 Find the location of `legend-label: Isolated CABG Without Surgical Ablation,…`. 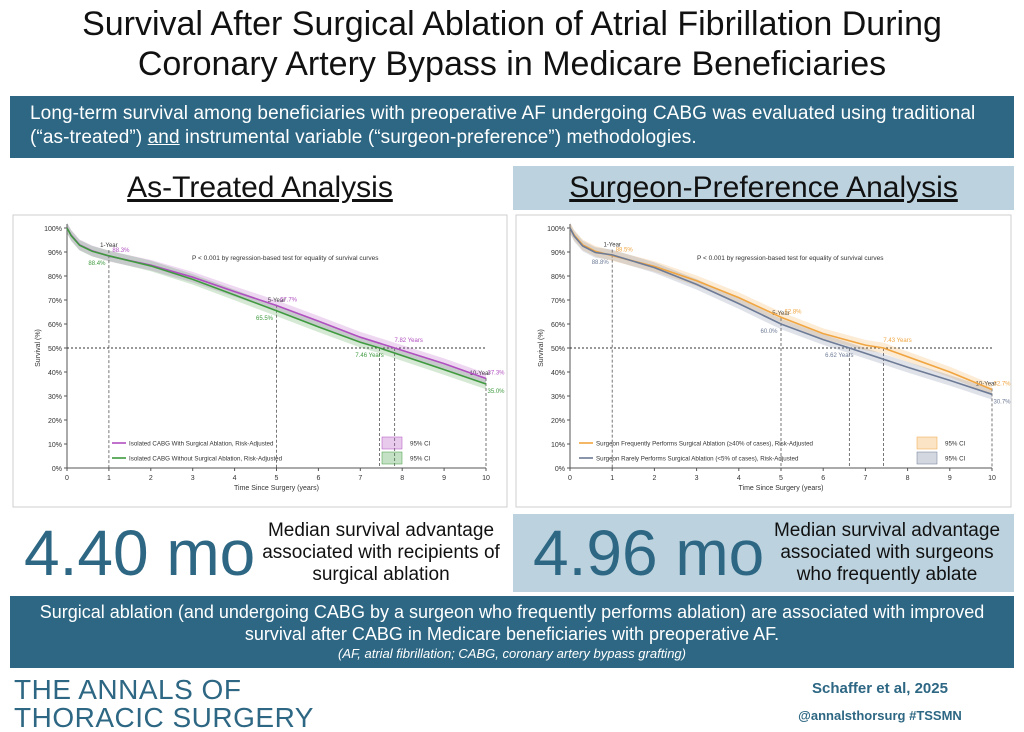

legend-label: Isolated CABG Without Surgical Ablation,… is located at coordinates (206, 459).